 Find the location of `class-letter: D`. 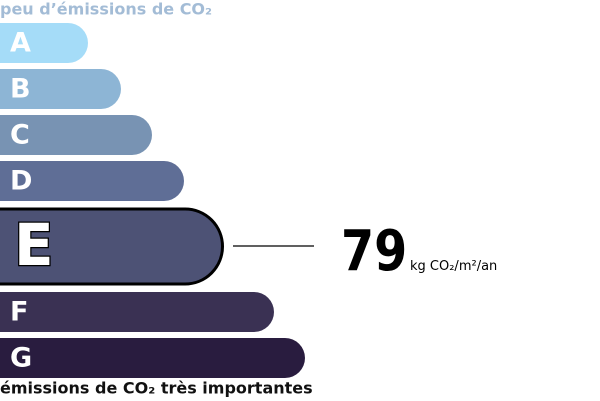

class-letter: D is located at coordinates (21, 181).